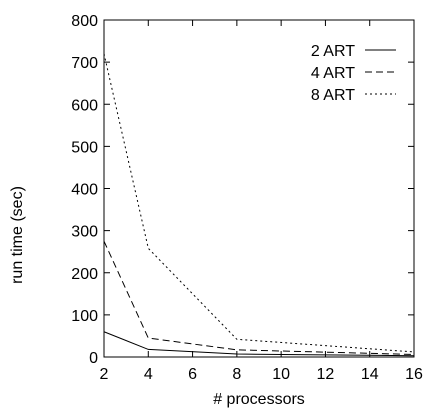 Image resolution: width=425 pixels, height=412 pixels. What do you see at coordinates (333, 51) in the screenshot?
I see `legend-label-1: 2 ART` at bounding box center [333, 51].